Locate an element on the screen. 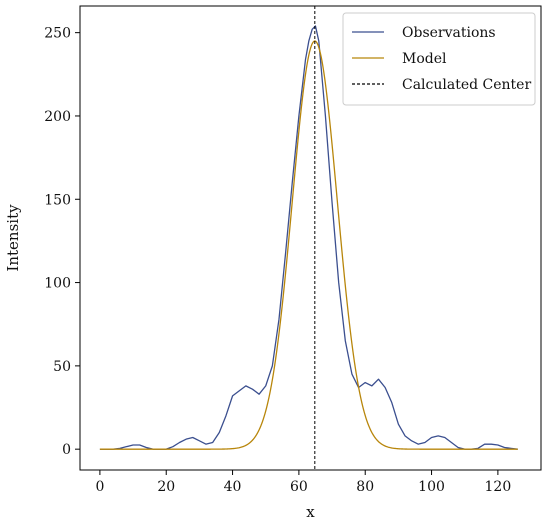 The height and width of the screenshot is (524, 550). x-tick-label: 80 is located at coordinates (365, 487).